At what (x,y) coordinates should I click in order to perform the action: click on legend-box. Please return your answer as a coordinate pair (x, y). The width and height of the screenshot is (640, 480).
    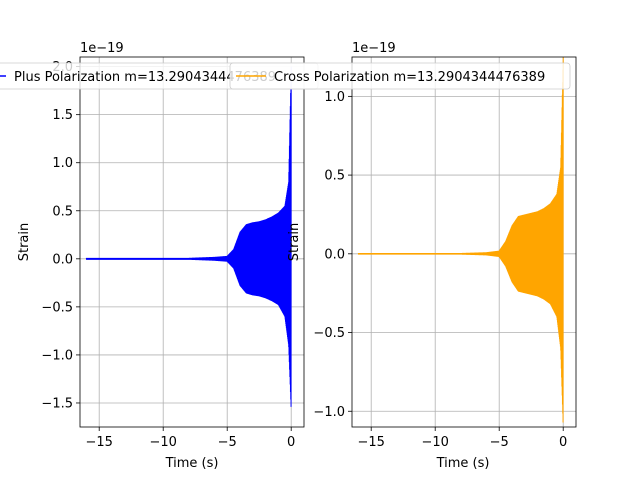
    Looking at the image, I should click on (400, 76).